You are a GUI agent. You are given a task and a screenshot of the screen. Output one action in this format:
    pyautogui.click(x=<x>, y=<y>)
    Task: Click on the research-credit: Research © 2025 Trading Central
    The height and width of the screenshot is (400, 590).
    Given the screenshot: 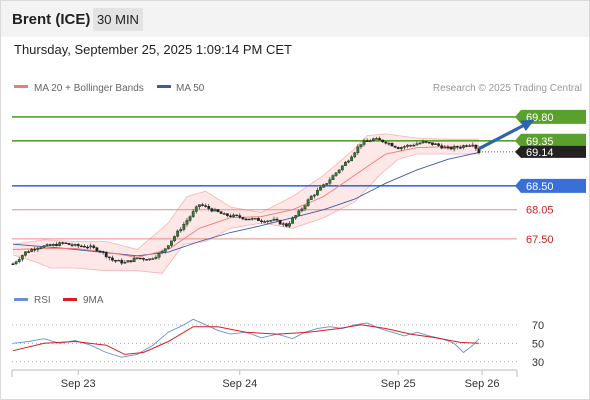 What is the action you would take?
    pyautogui.click(x=507, y=88)
    